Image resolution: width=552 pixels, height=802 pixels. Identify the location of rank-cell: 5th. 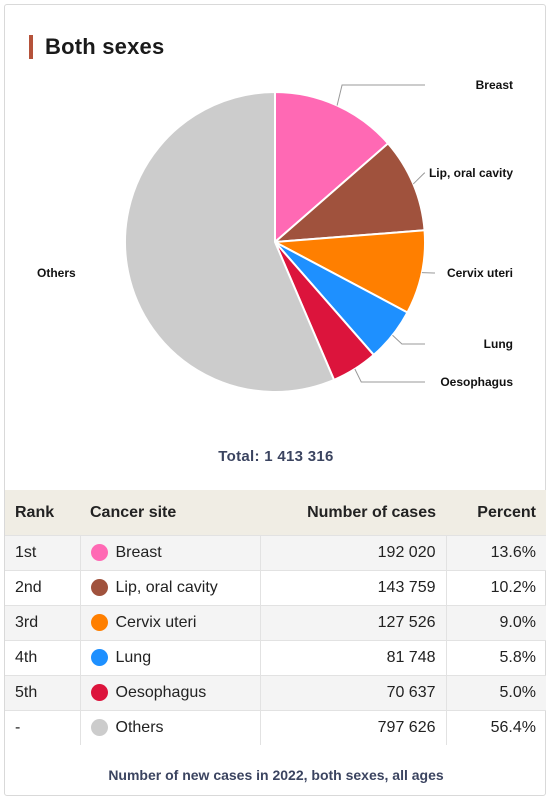
(43, 693).